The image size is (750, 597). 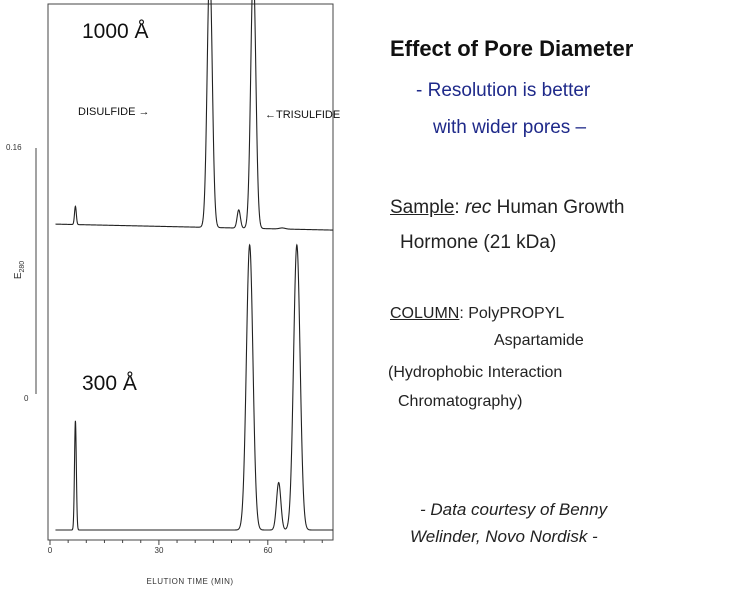 What do you see at coordinates (159, 550) in the screenshot?
I see `x-tick-label-30: 30` at bounding box center [159, 550].